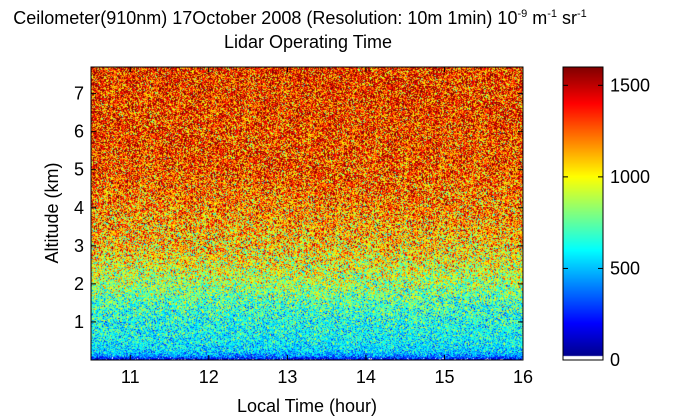  Describe the element at coordinates (366, 377) in the screenshot. I see `x-tick-label: 14` at that location.